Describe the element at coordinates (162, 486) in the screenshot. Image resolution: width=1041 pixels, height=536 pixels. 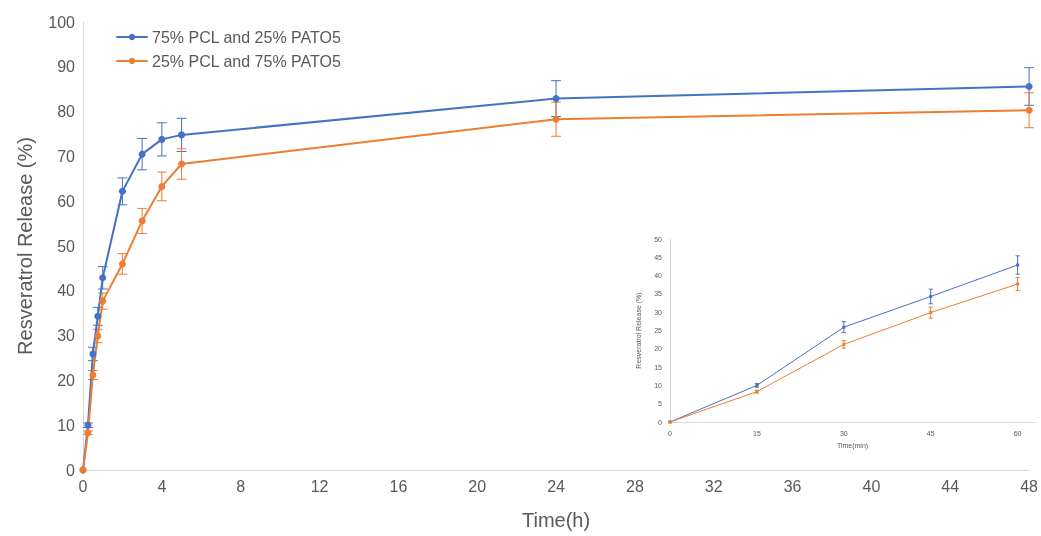
I see `x-tick-label: 4` at that location.